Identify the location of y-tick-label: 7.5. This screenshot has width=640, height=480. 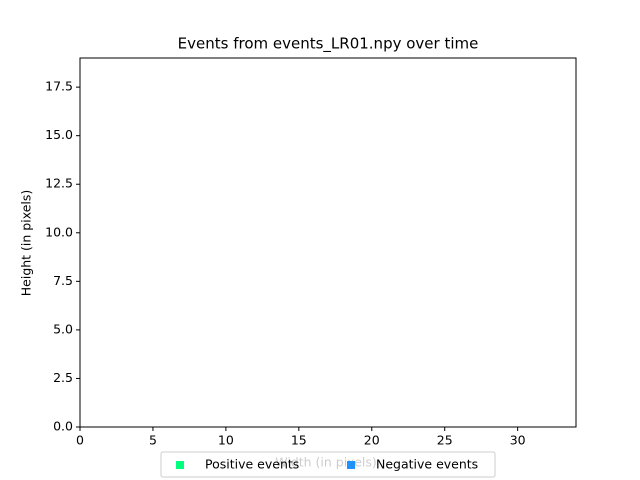
(63, 280).